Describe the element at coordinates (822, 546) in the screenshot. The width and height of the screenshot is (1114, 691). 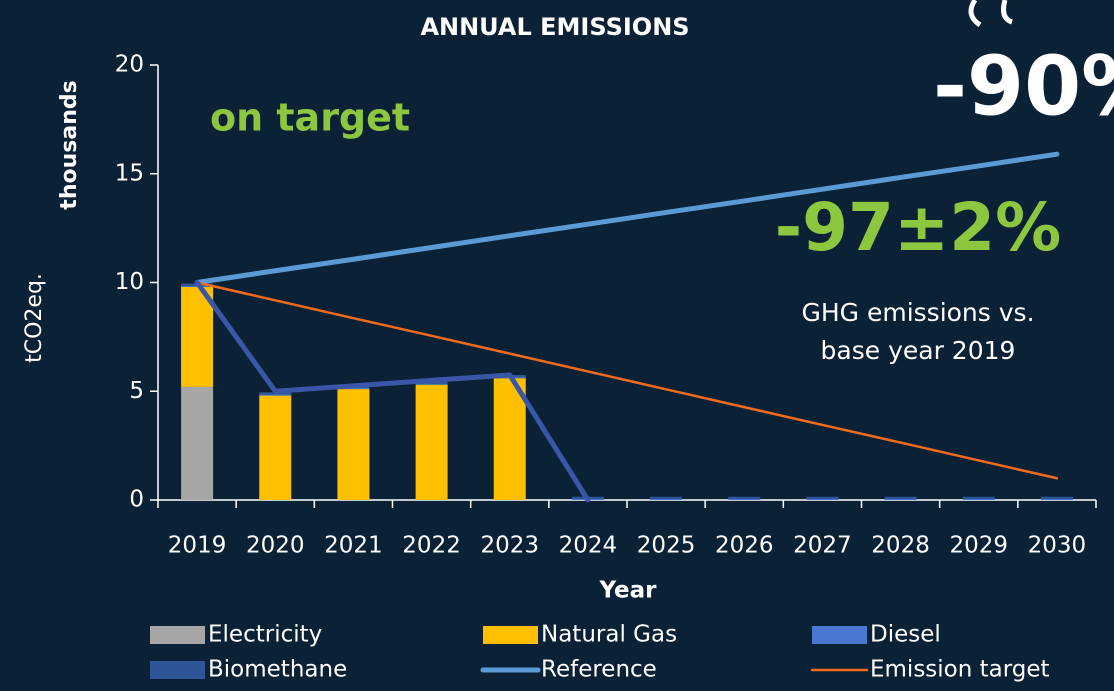
I see `x-tick-label: 2027` at that location.